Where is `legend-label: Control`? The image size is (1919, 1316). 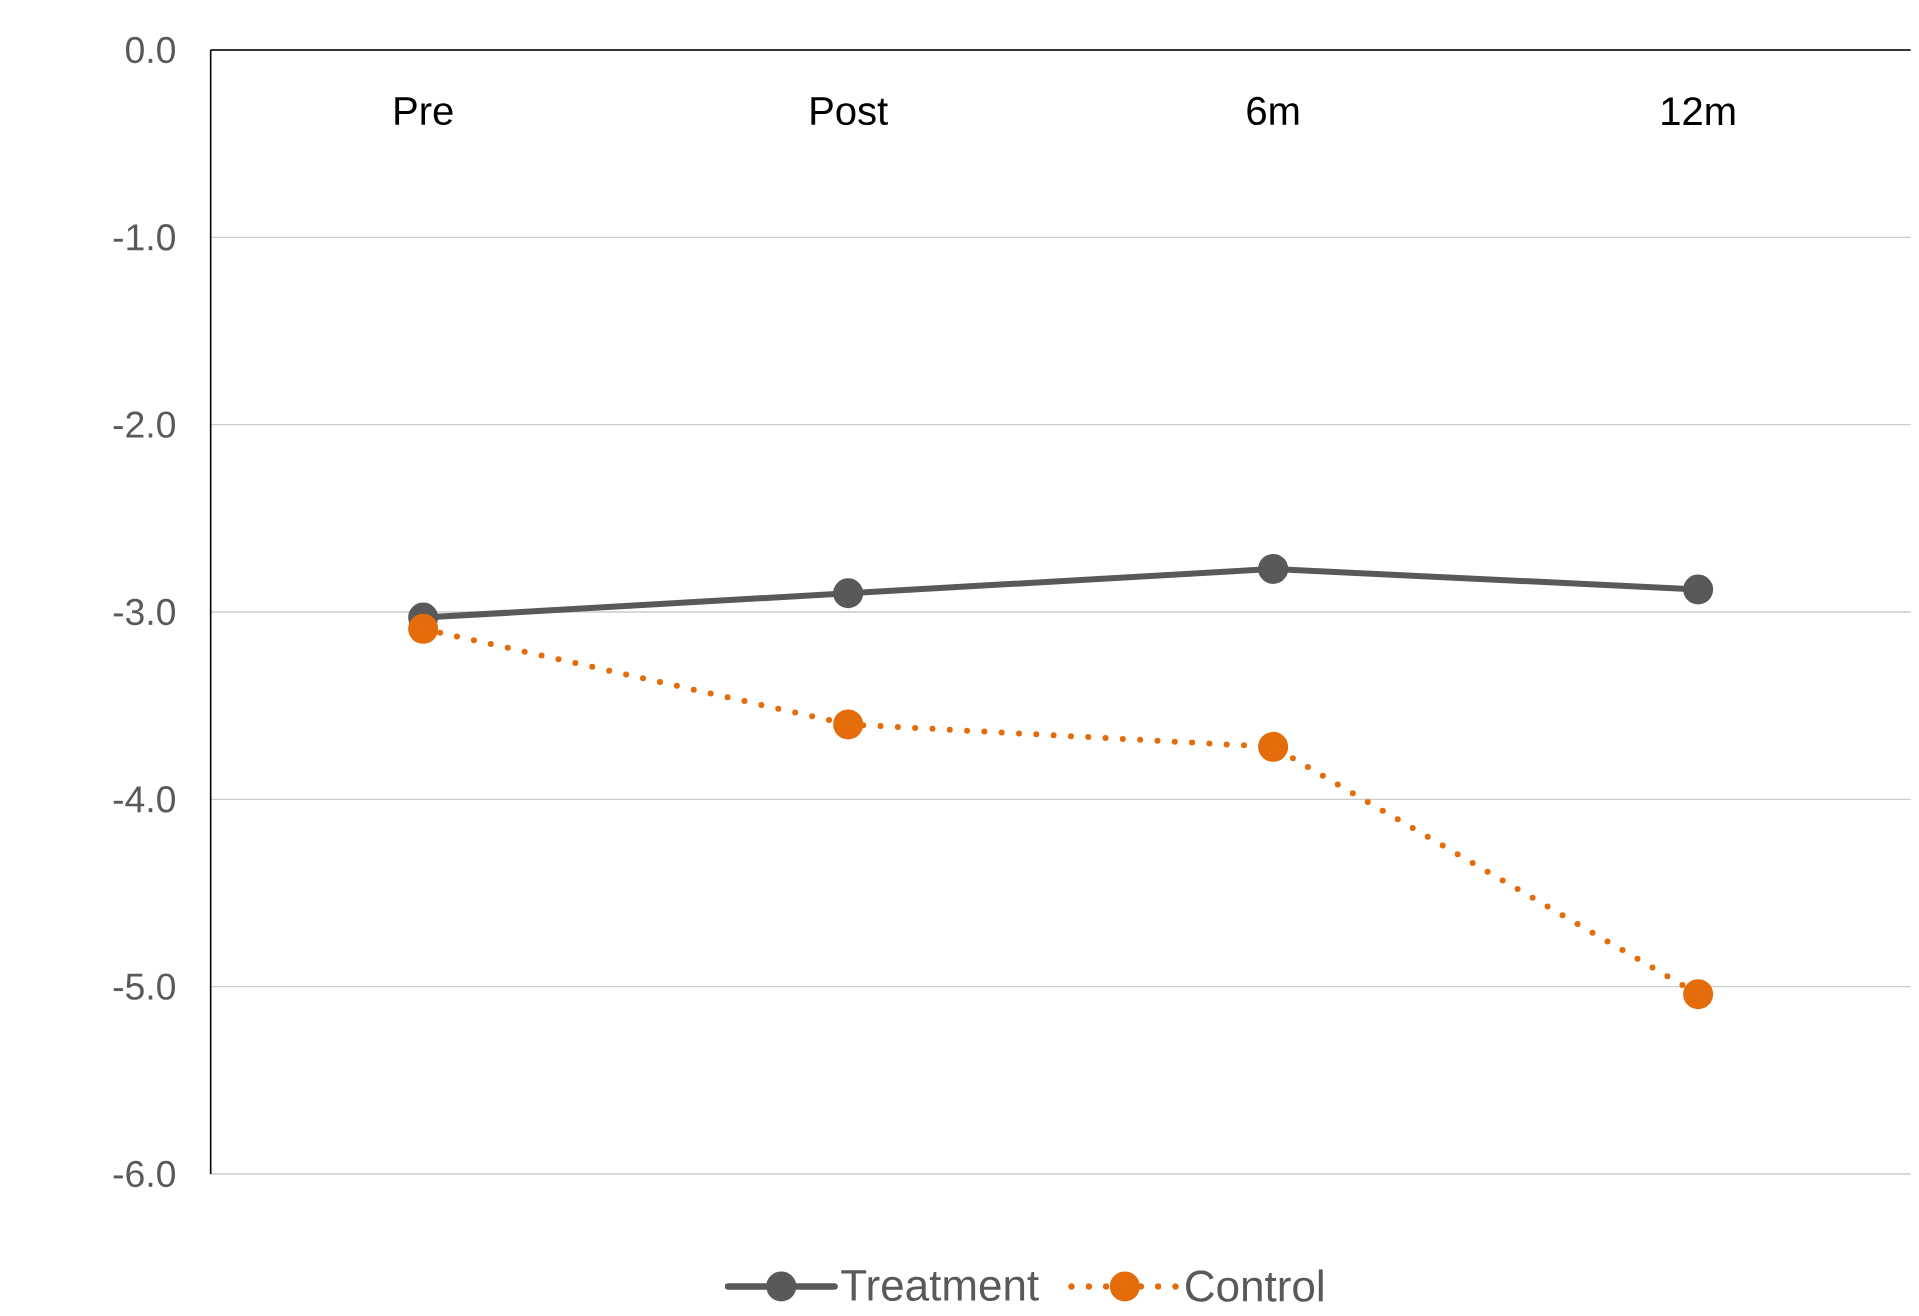 legend-label: Control is located at coordinates (1254, 1285).